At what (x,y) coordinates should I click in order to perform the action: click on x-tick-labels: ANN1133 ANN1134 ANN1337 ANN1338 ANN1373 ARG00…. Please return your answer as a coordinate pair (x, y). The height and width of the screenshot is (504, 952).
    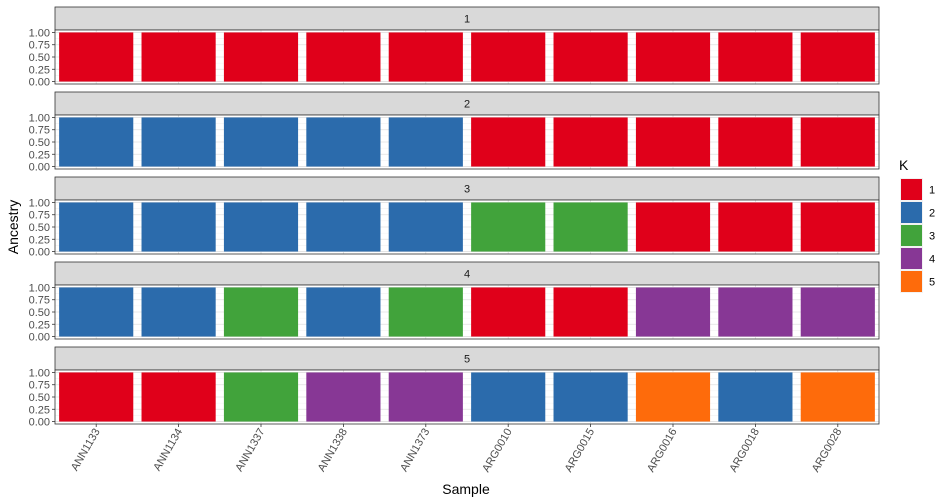
    Looking at the image, I should click on (456, 449).